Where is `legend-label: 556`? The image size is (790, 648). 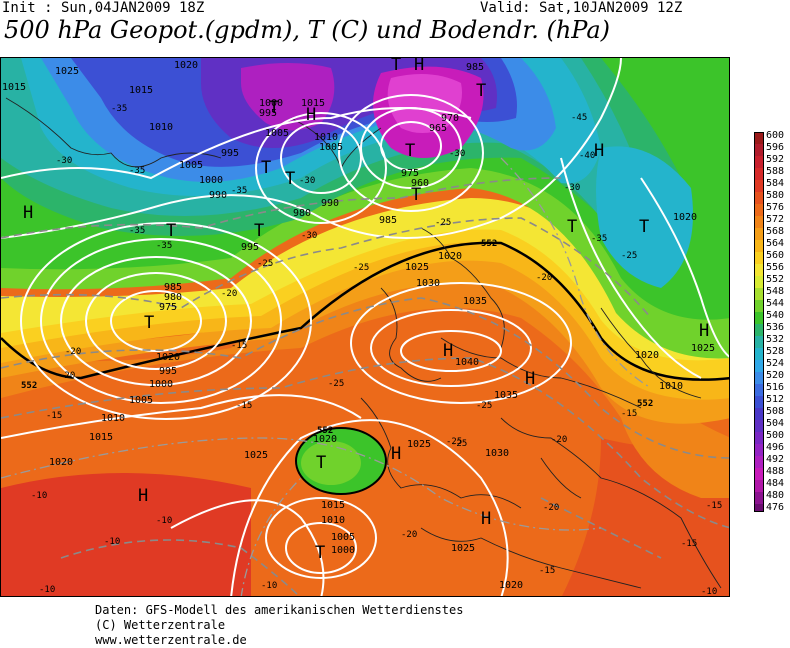 legend-label: 556 is located at coordinates (775, 267).